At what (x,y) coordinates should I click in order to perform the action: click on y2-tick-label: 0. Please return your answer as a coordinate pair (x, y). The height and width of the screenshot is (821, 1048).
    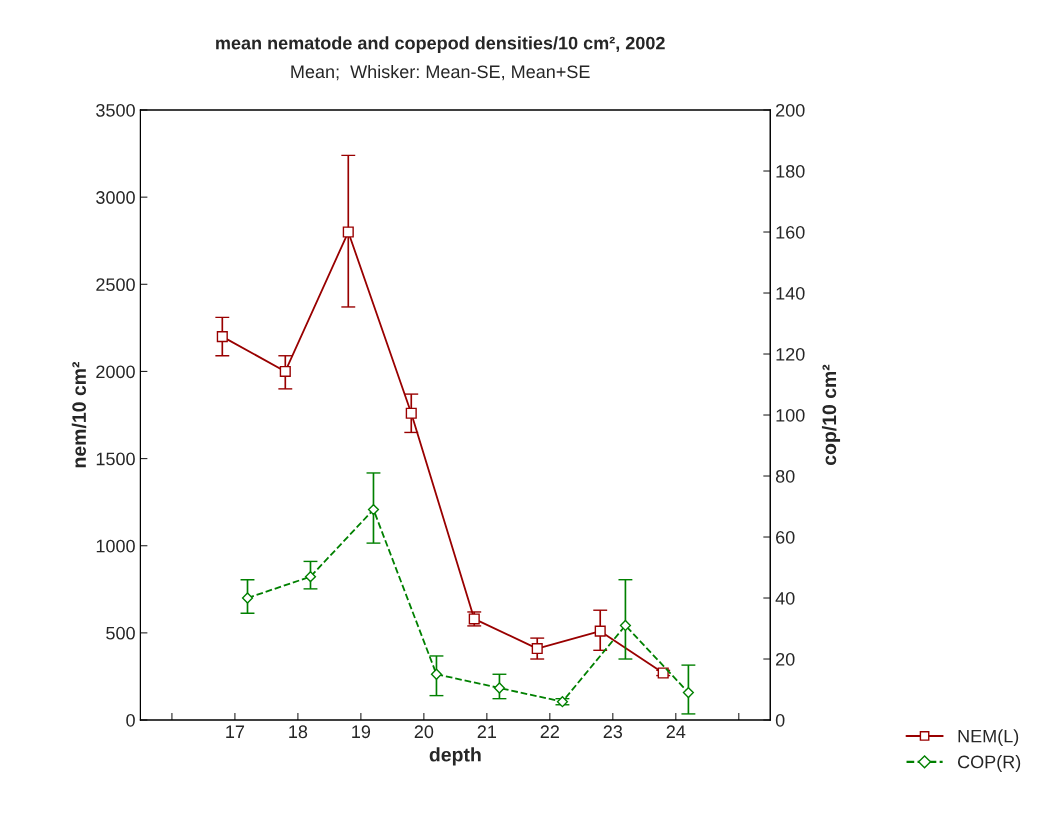
    Looking at the image, I should click on (780, 720).